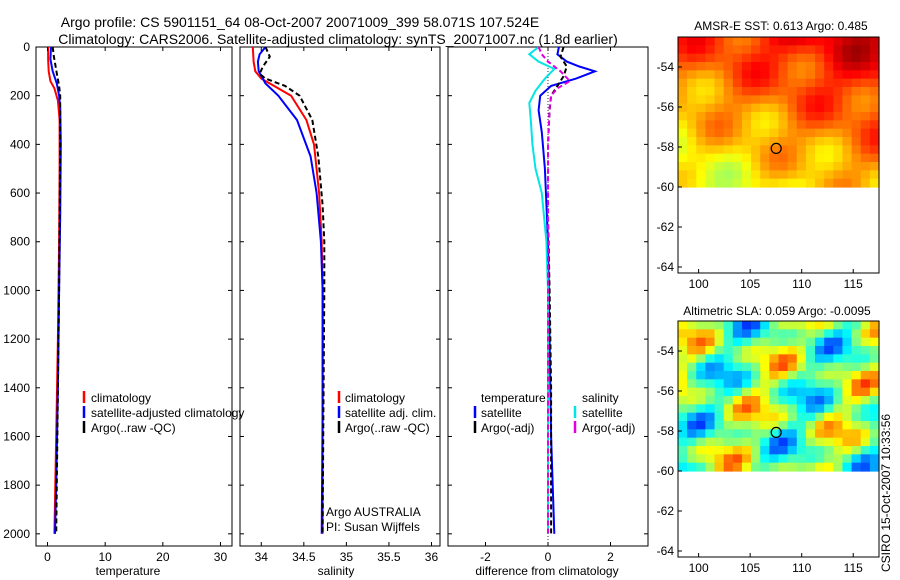 This screenshot has width=900, height=580. What do you see at coordinates (778, 155) in the screenshot?
I see `sst-map-frame` at bounding box center [778, 155].